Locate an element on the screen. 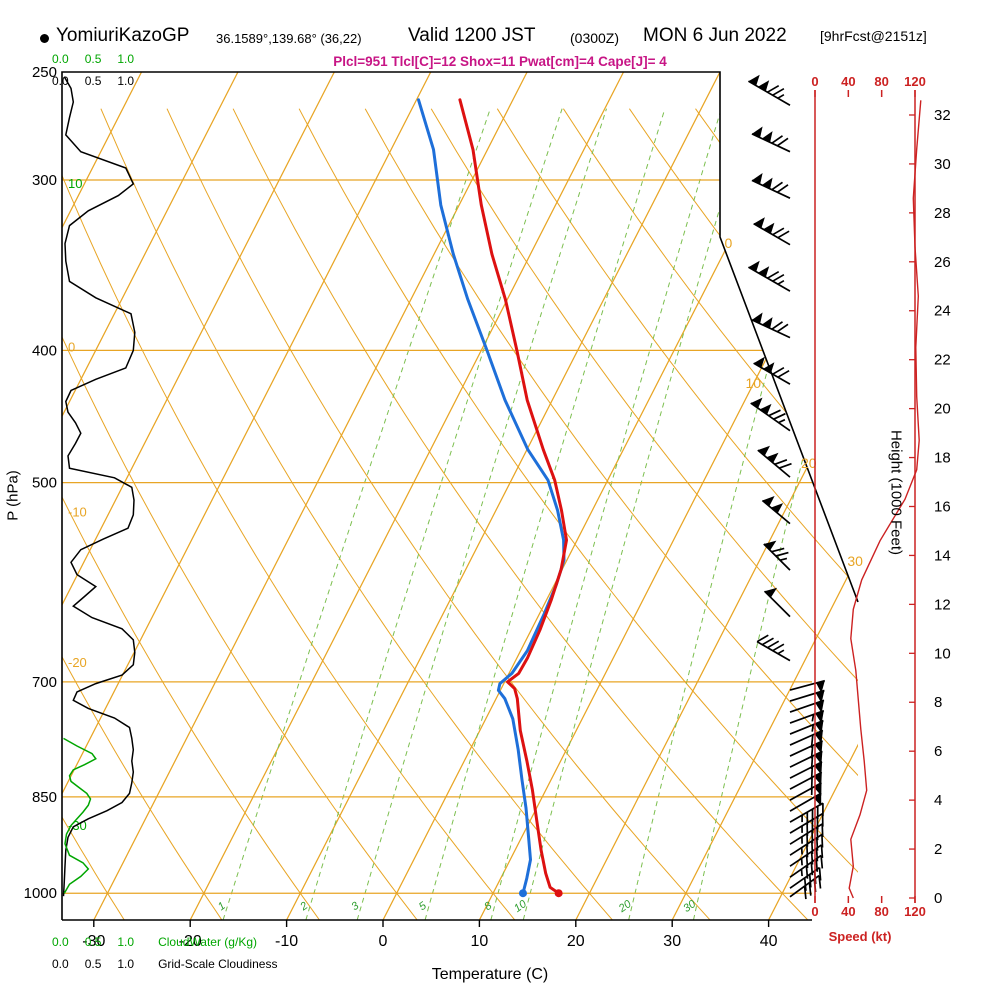  station-bullet-icon is located at coordinates (44, 38).